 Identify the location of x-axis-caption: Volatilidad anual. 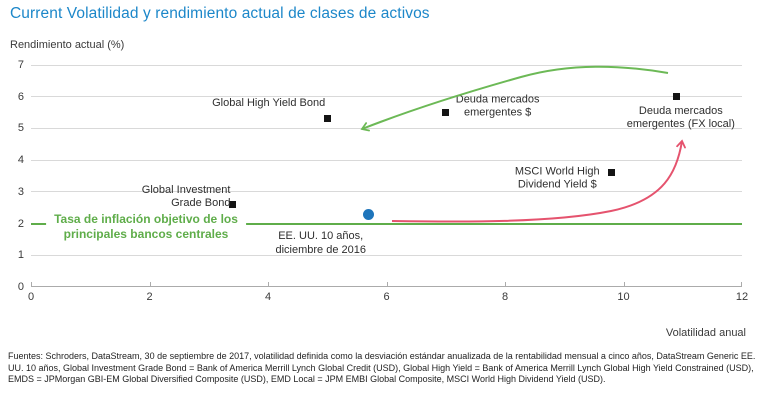
(705, 333).